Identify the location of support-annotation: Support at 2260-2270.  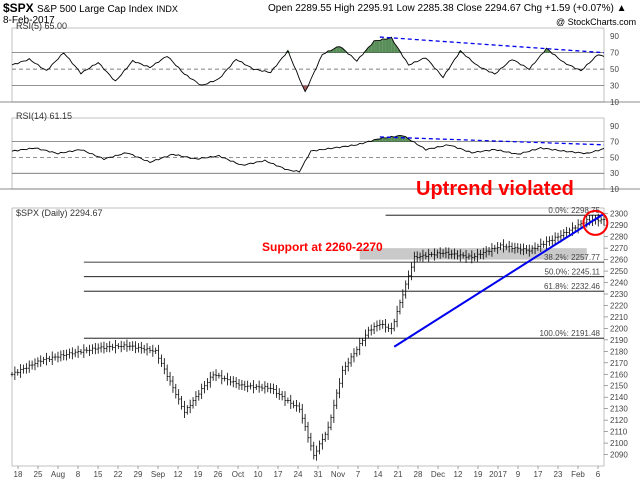
(322, 247).